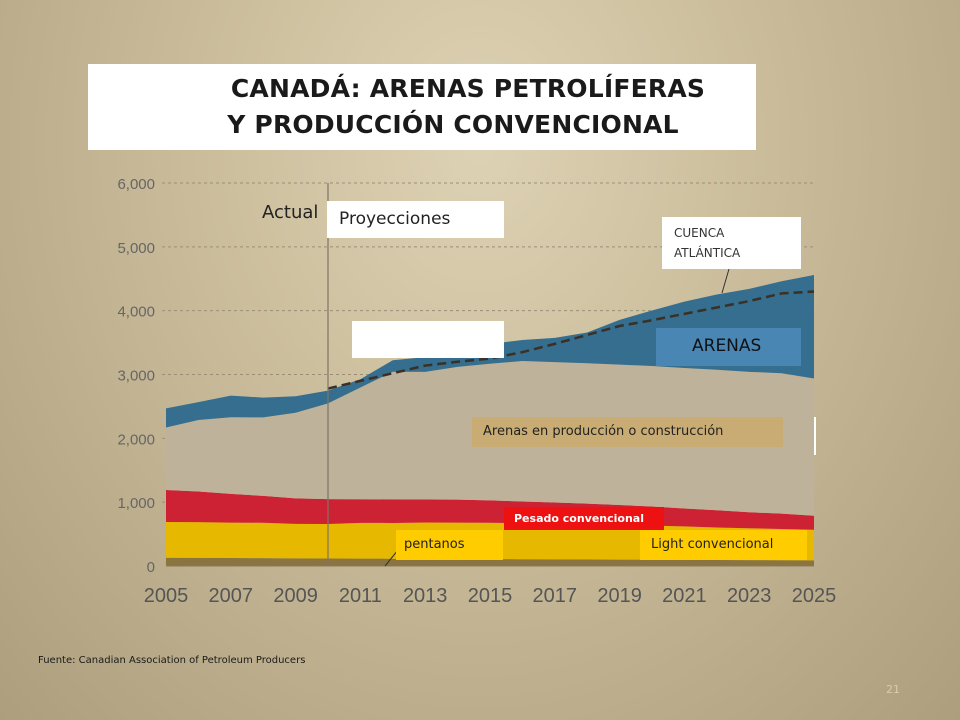 This screenshot has height=720, width=960. What do you see at coordinates (712, 544) in the screenshot?
I see `light-convencional-text: Light convencional` at bounding box center [712, 544].